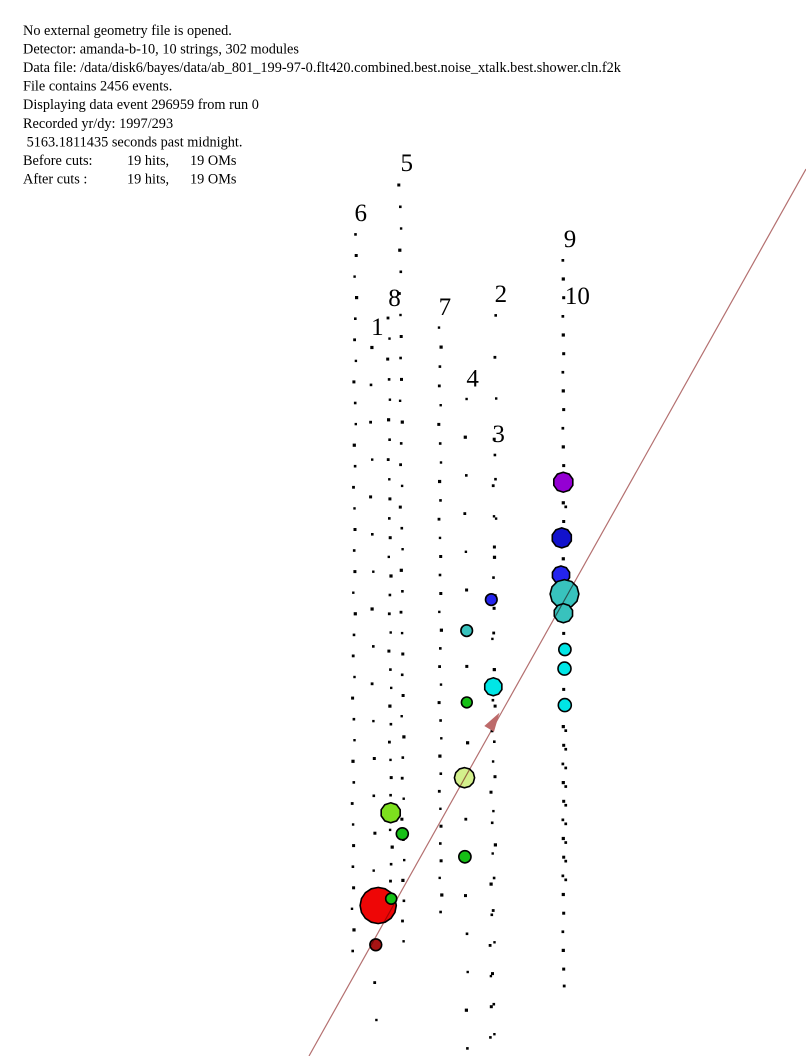 Image resolution: width=806 pixels, height=1056 pixels. What do you see at coordinates (97, 87) in the screenshot?
I see `svg-text: File contains 2456 events.` at bounding box center [97, 87].